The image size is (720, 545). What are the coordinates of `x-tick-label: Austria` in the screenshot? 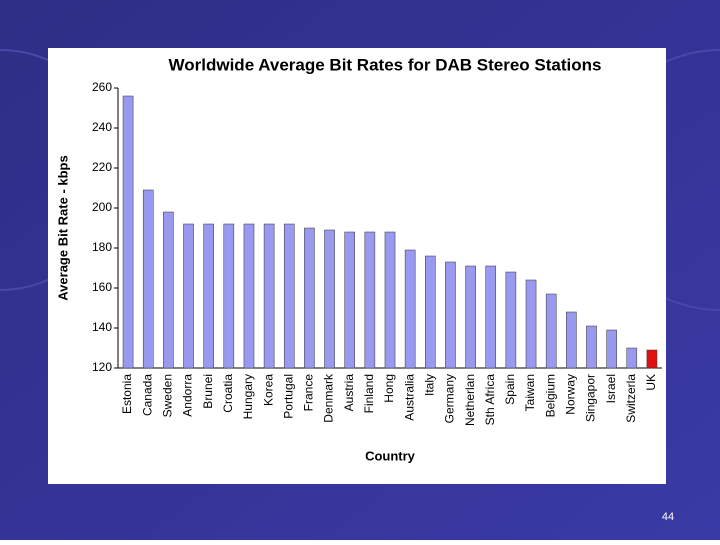 It's located at (349, 393).